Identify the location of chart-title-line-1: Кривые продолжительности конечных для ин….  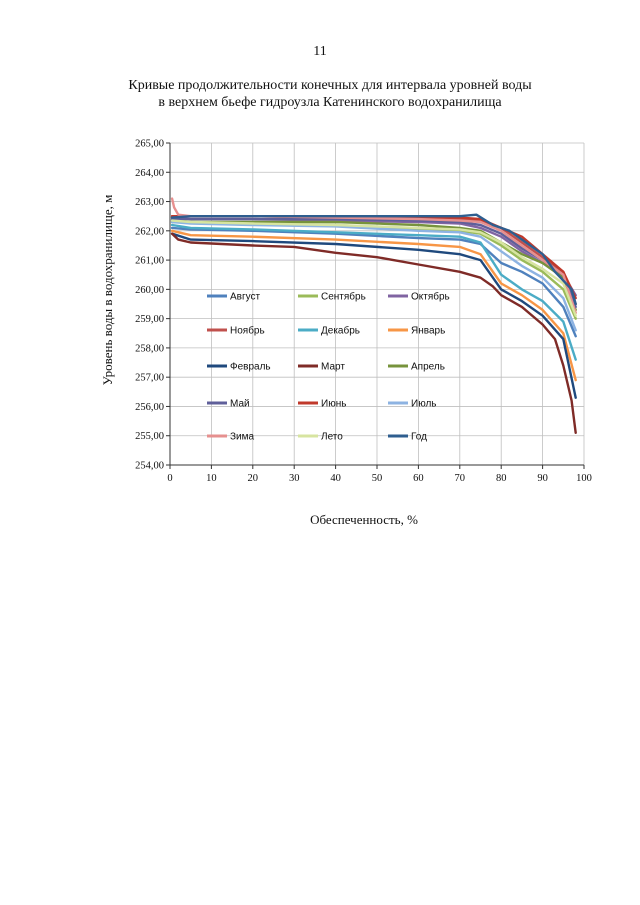
(330, 85).